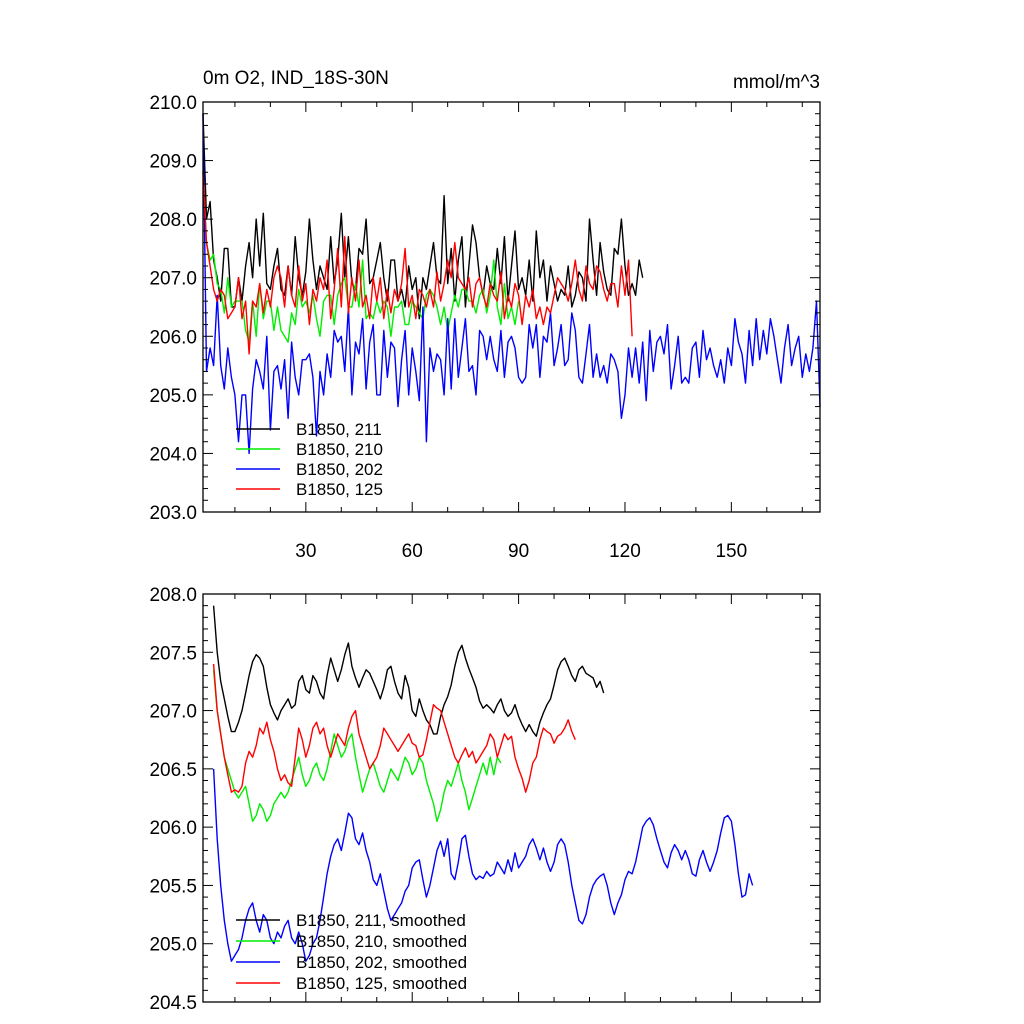 The image size is (1024, 1024). I want to click on bottom-series-line-b1850-211-smoothed, so click(408, 671).